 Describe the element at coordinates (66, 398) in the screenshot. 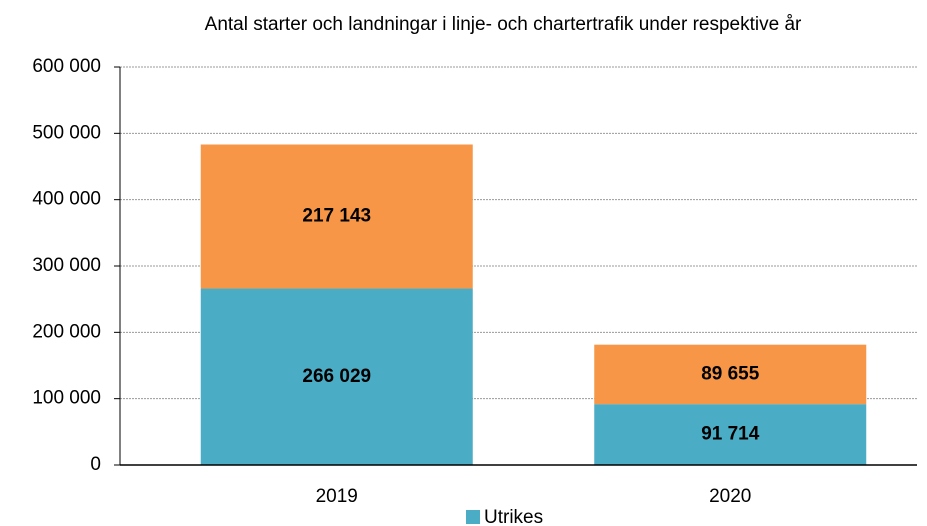

I see `y-tick-label: 100 000` at that location.